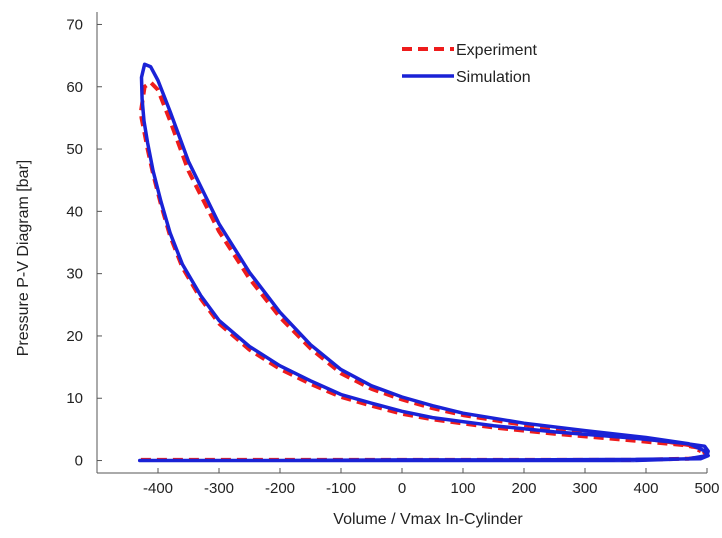  What do you see at coordinates (431, 482) in the screenshot?
I see `x-ticks: -400 -300 -200 -100 0 100 200 300 400 500` at bounding box center [431, 482].